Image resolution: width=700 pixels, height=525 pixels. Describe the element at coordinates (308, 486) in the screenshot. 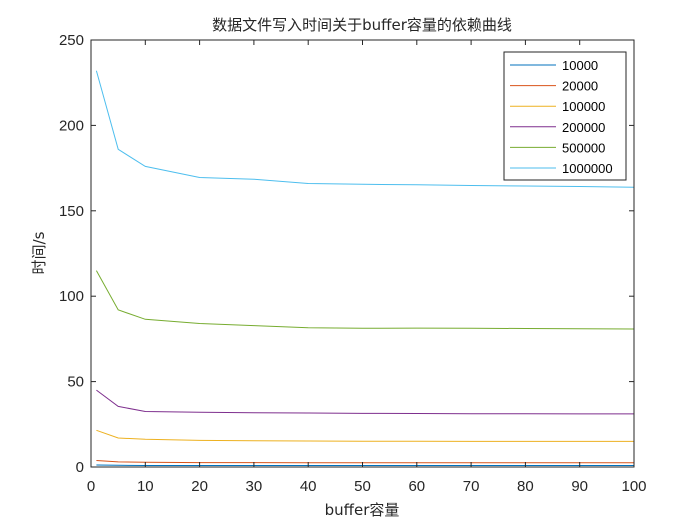

I see `x-tick-label: 40` at that location.